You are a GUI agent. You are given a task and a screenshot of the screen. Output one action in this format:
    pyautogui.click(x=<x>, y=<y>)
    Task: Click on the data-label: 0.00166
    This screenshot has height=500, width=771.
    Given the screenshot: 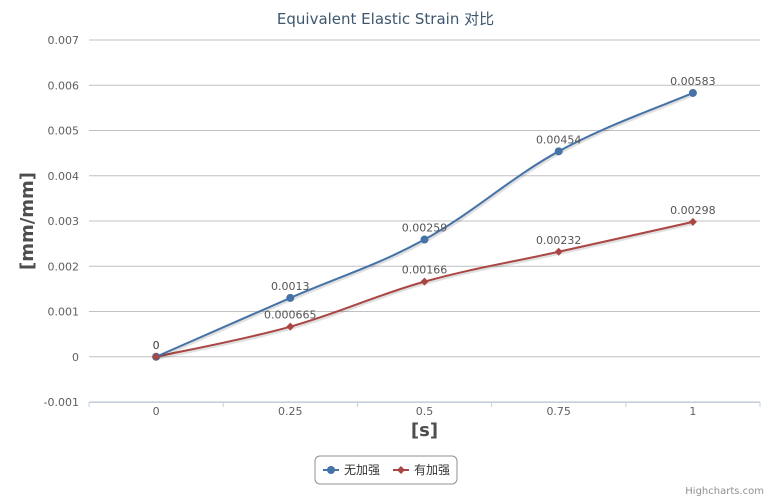 What is the action you would take?
    pyautogui.click(x=425, y=270)
    